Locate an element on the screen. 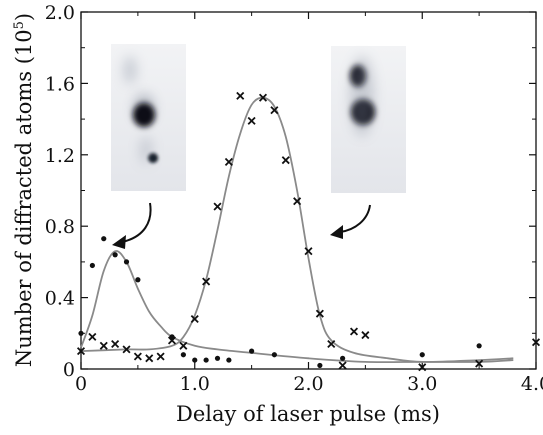  x-tick-label: 0 is located at coordinates (81, 384).